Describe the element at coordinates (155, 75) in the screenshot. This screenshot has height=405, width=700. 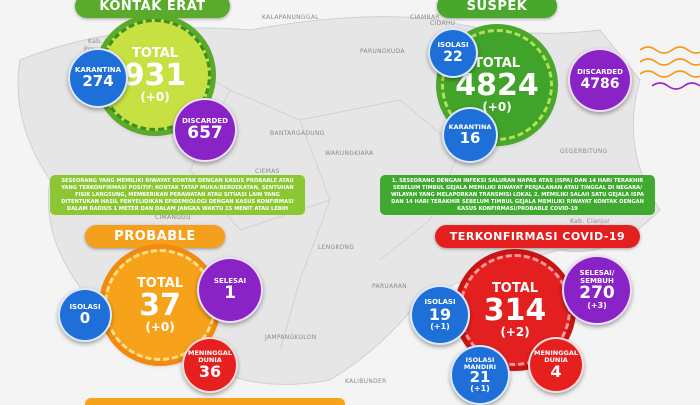
I see `circle-value: 931` at that location.